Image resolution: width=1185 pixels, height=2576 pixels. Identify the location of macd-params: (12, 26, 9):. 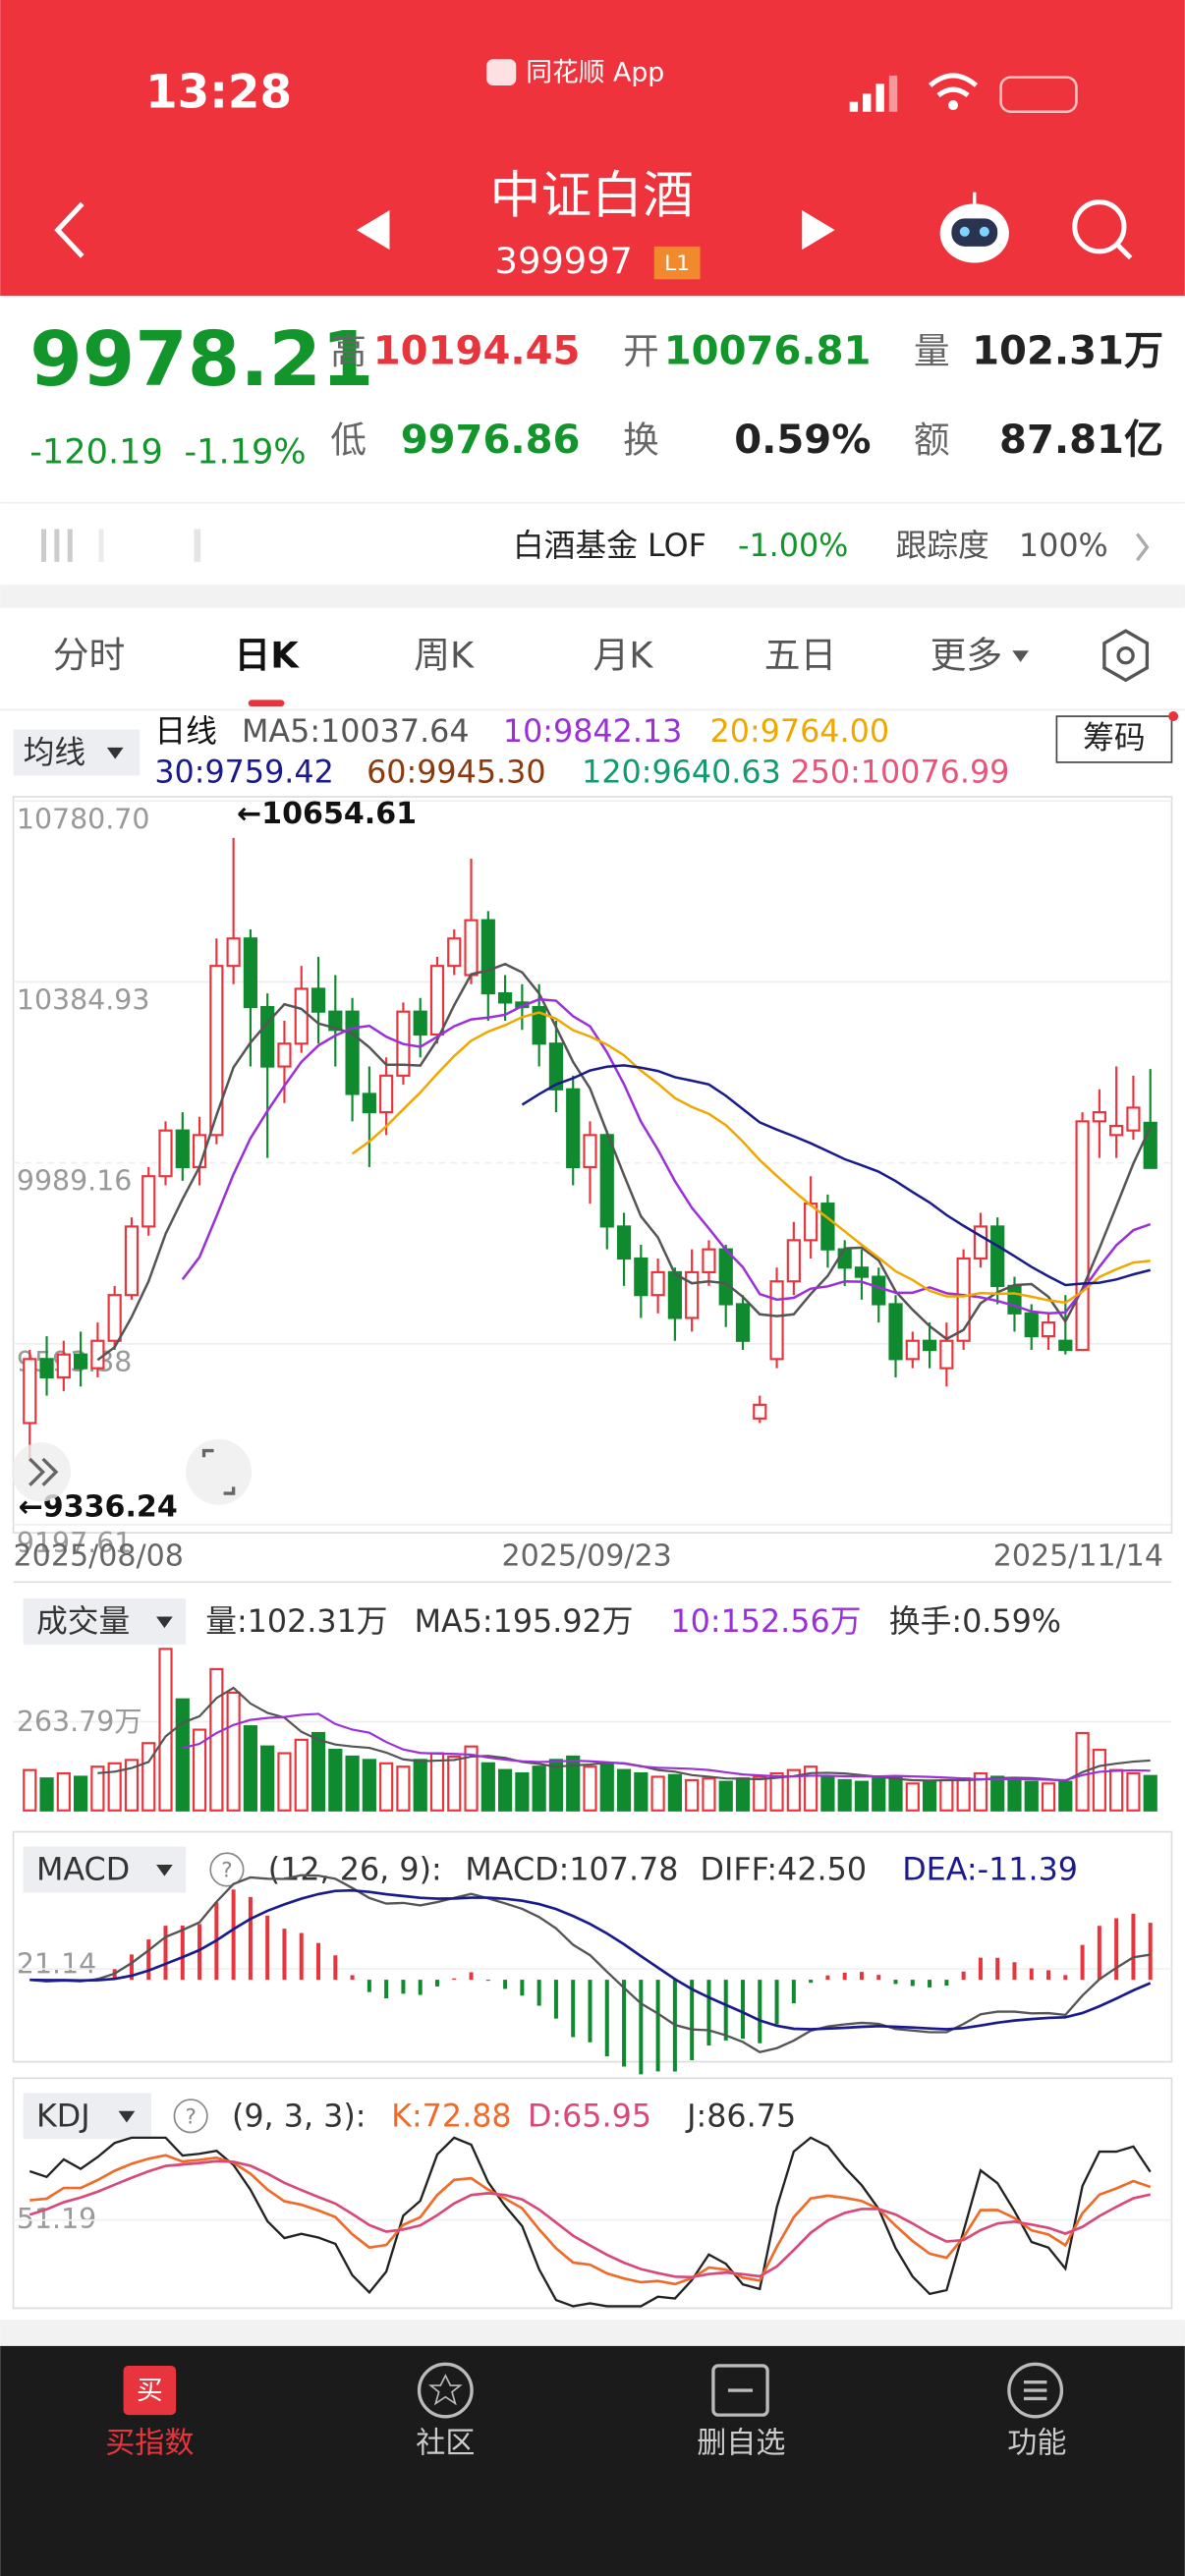
(355, 1870).